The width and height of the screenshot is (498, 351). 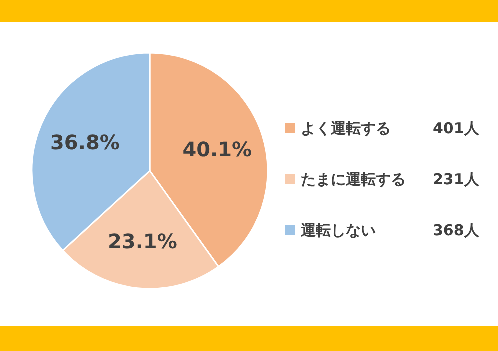 What do you see at coordinates (456, 128) in the screenshot?
I see `text: 401人` at bounding box center [456, 128].